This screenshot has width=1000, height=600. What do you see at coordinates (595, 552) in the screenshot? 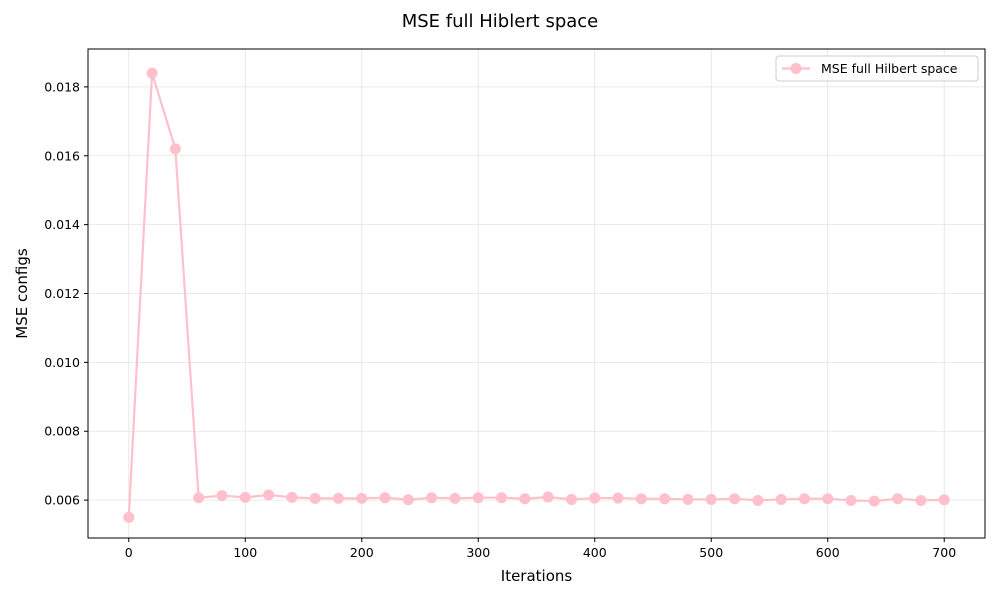
I see `x-tick-label: 400` at bounding box center [595, 552].